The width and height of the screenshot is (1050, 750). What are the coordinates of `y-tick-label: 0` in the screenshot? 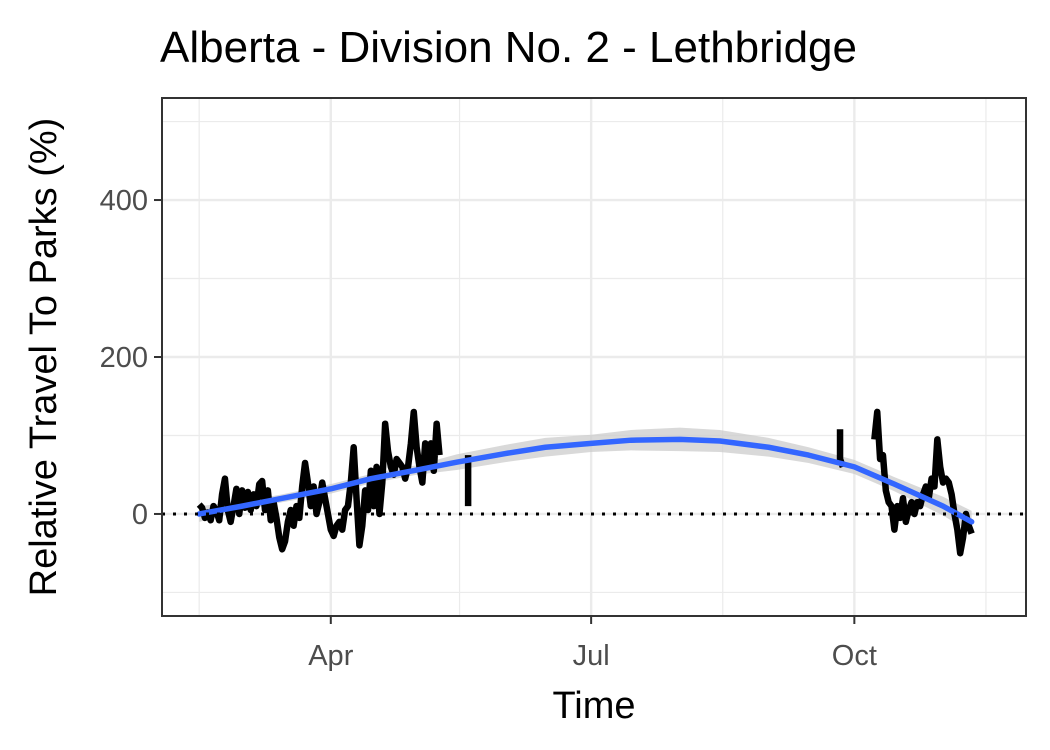 It's located at (140, 515).